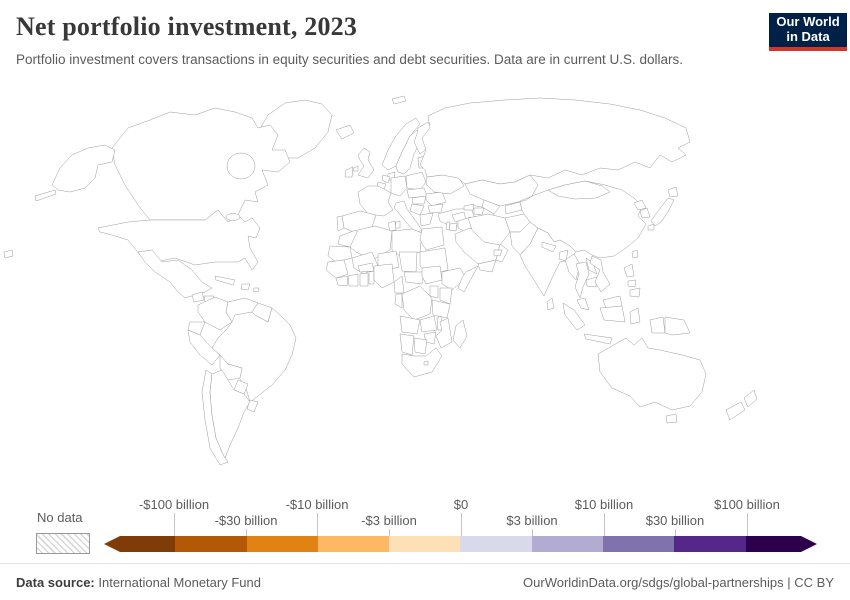 This screenshot has height=600, width=850. What do you see at coordinates (657, 325) in the screenshot?
I see `region-west-papua` at bounding box center [657, 325].